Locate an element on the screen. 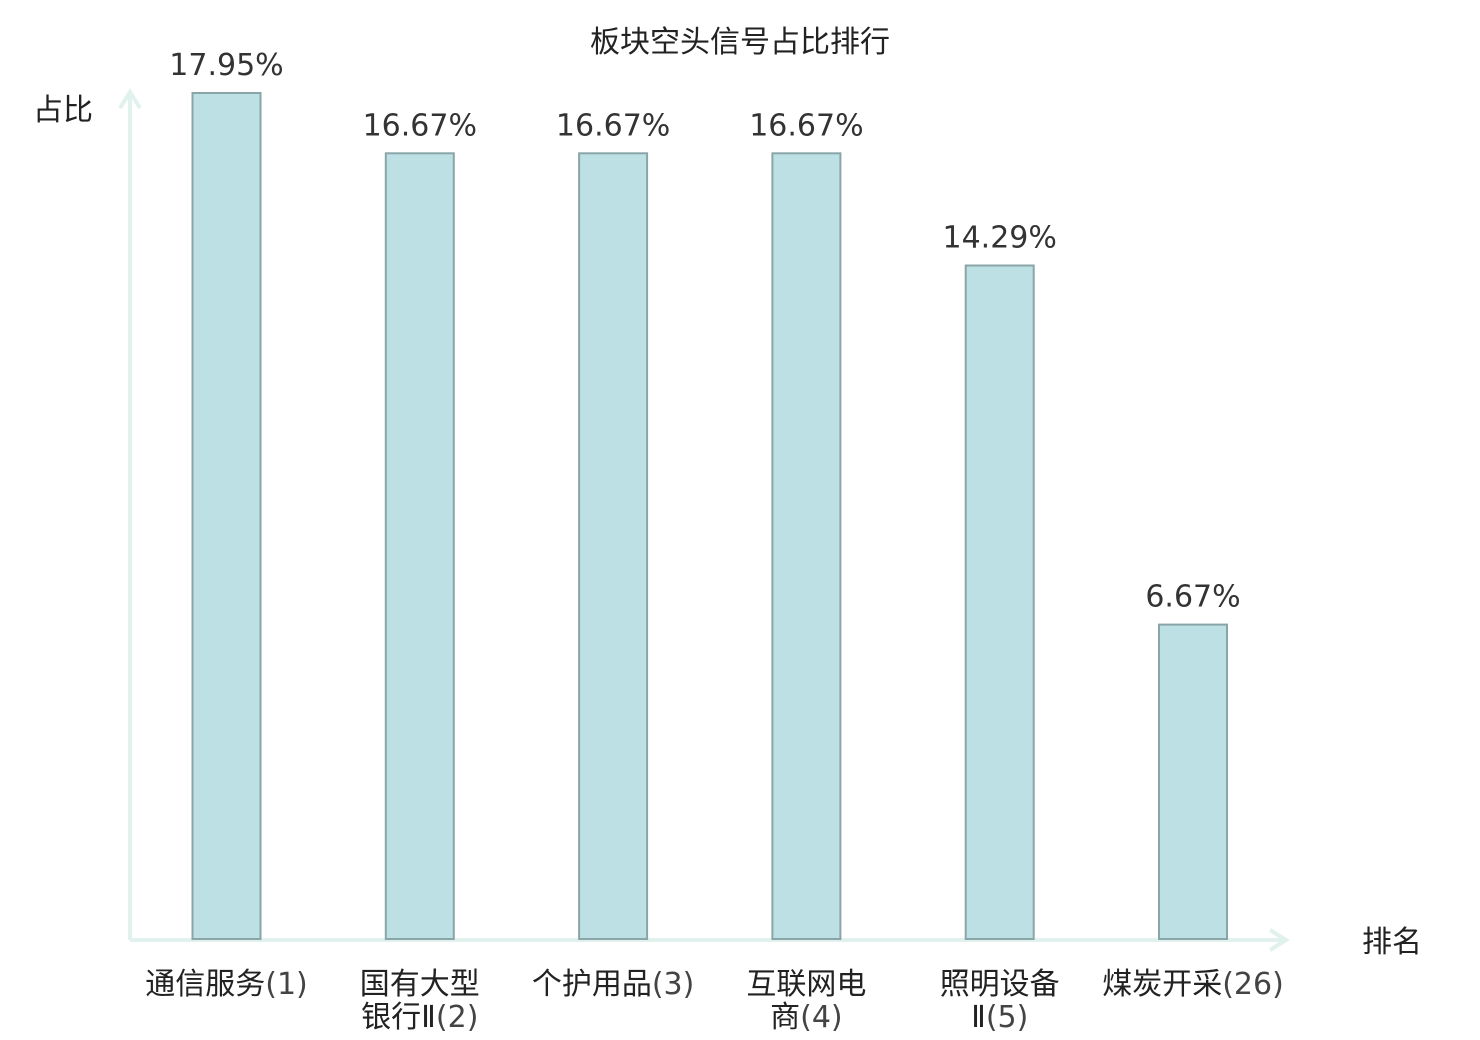 This screenshot has height=1040, width=1480. y-axis-label: 占比 is located at coordinates (63, 110).